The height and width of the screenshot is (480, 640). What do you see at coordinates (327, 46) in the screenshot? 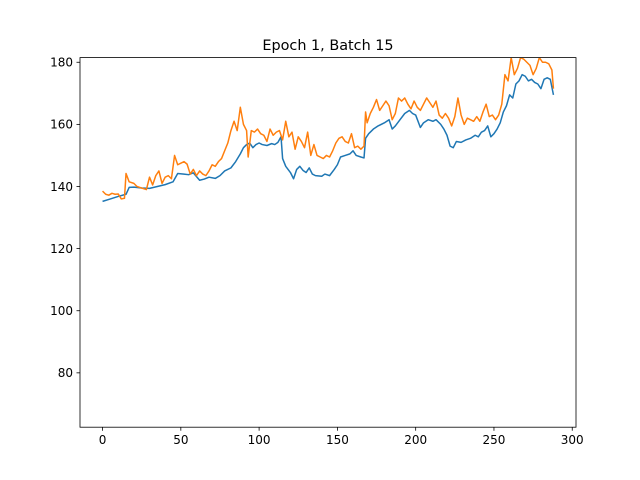
I see `chart-title: Epoch 1, Batch 15` at bounding box center [327, 46].